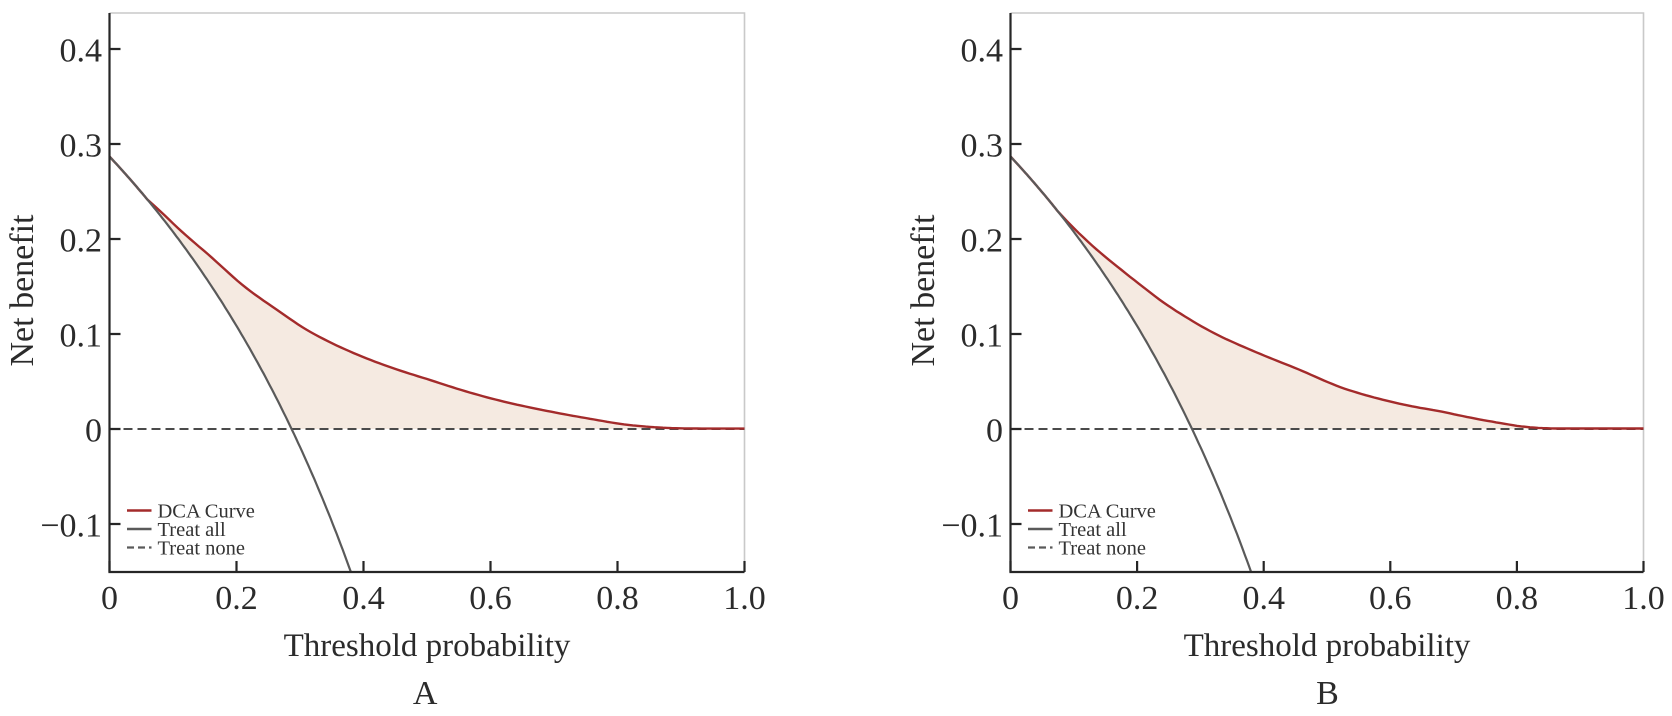  What do you see at coordinates (1327, 693) in the screenshot?
I see `svg-text: B` at bounding box center [1327, 693].